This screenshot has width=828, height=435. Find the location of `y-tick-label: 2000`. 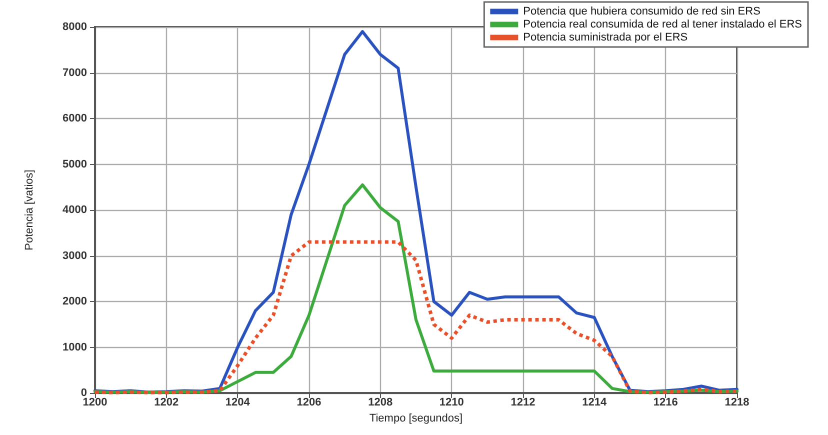

y-tick-label: 2000 is located at coordinates (74, 302).